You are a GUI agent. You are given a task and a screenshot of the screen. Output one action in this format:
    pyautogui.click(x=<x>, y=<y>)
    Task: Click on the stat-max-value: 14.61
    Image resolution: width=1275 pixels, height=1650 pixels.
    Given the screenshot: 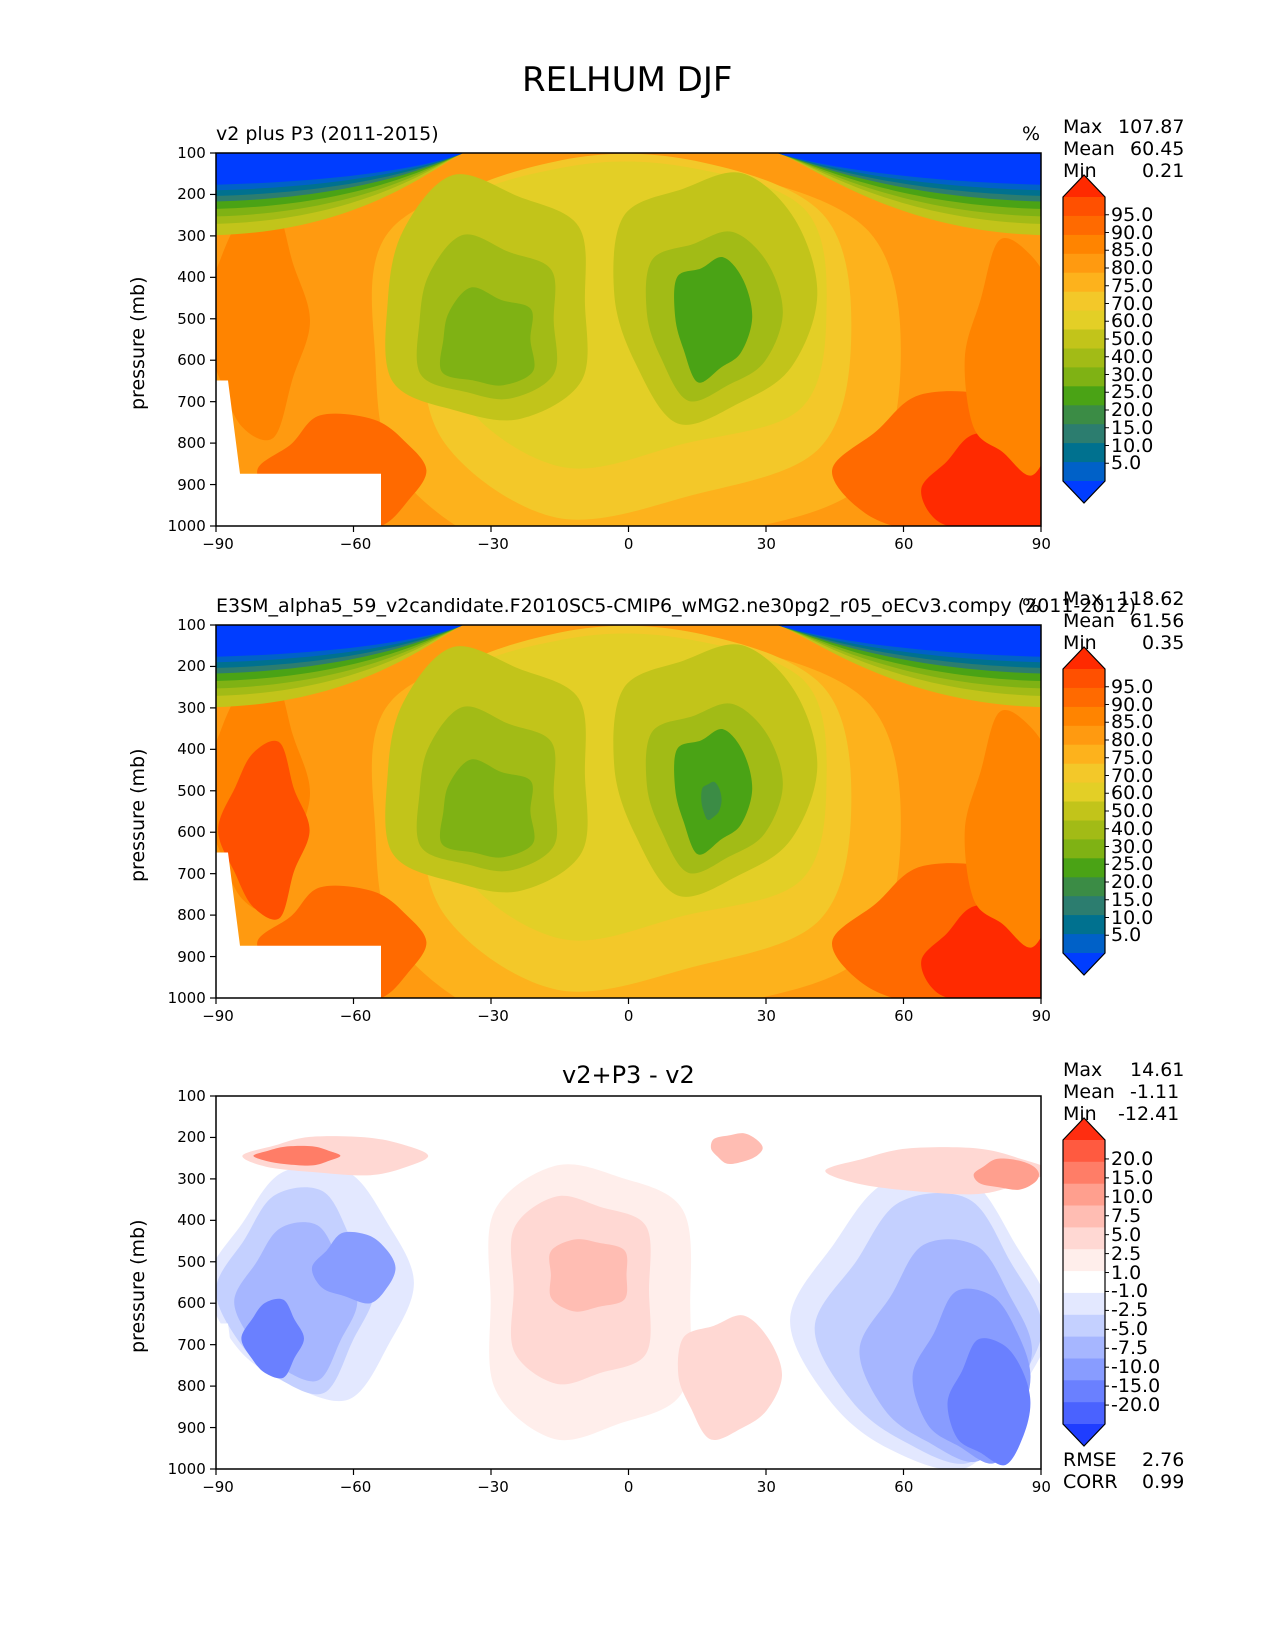 What is the action you would take?
    pyautogui.click(x=1157, y=1070)
    